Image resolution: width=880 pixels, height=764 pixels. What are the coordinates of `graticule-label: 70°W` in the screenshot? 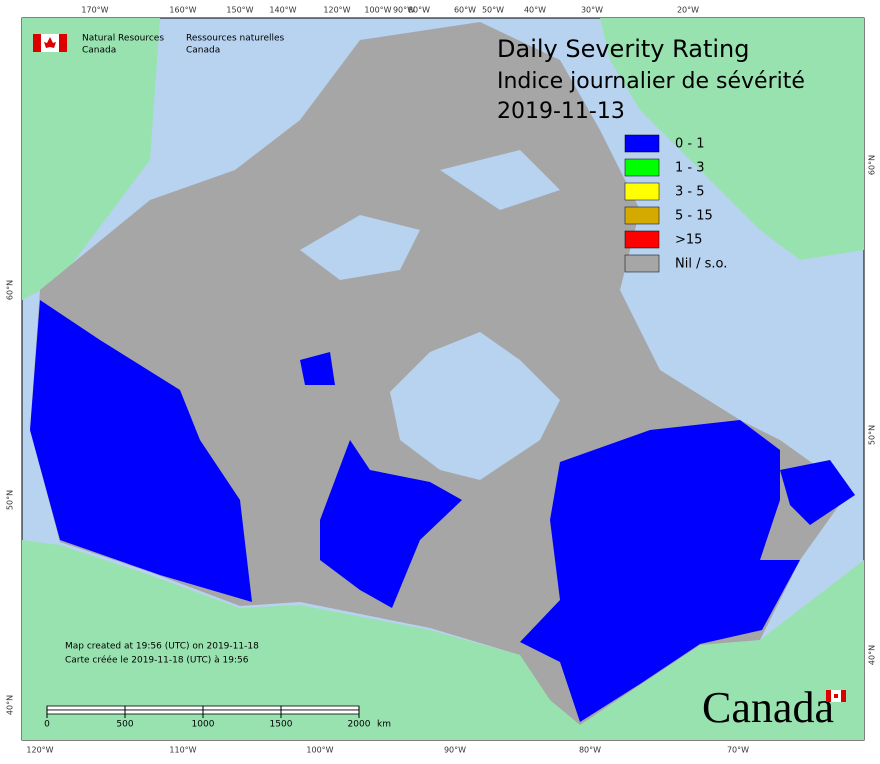 It's located at (738, 750).